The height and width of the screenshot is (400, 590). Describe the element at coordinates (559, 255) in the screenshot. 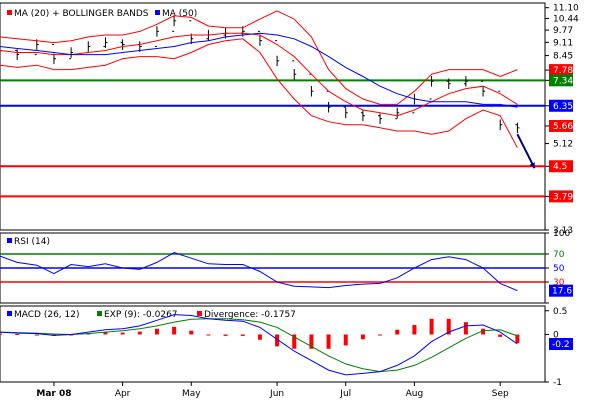

I see `rsi-tick-label: 70` at that location.